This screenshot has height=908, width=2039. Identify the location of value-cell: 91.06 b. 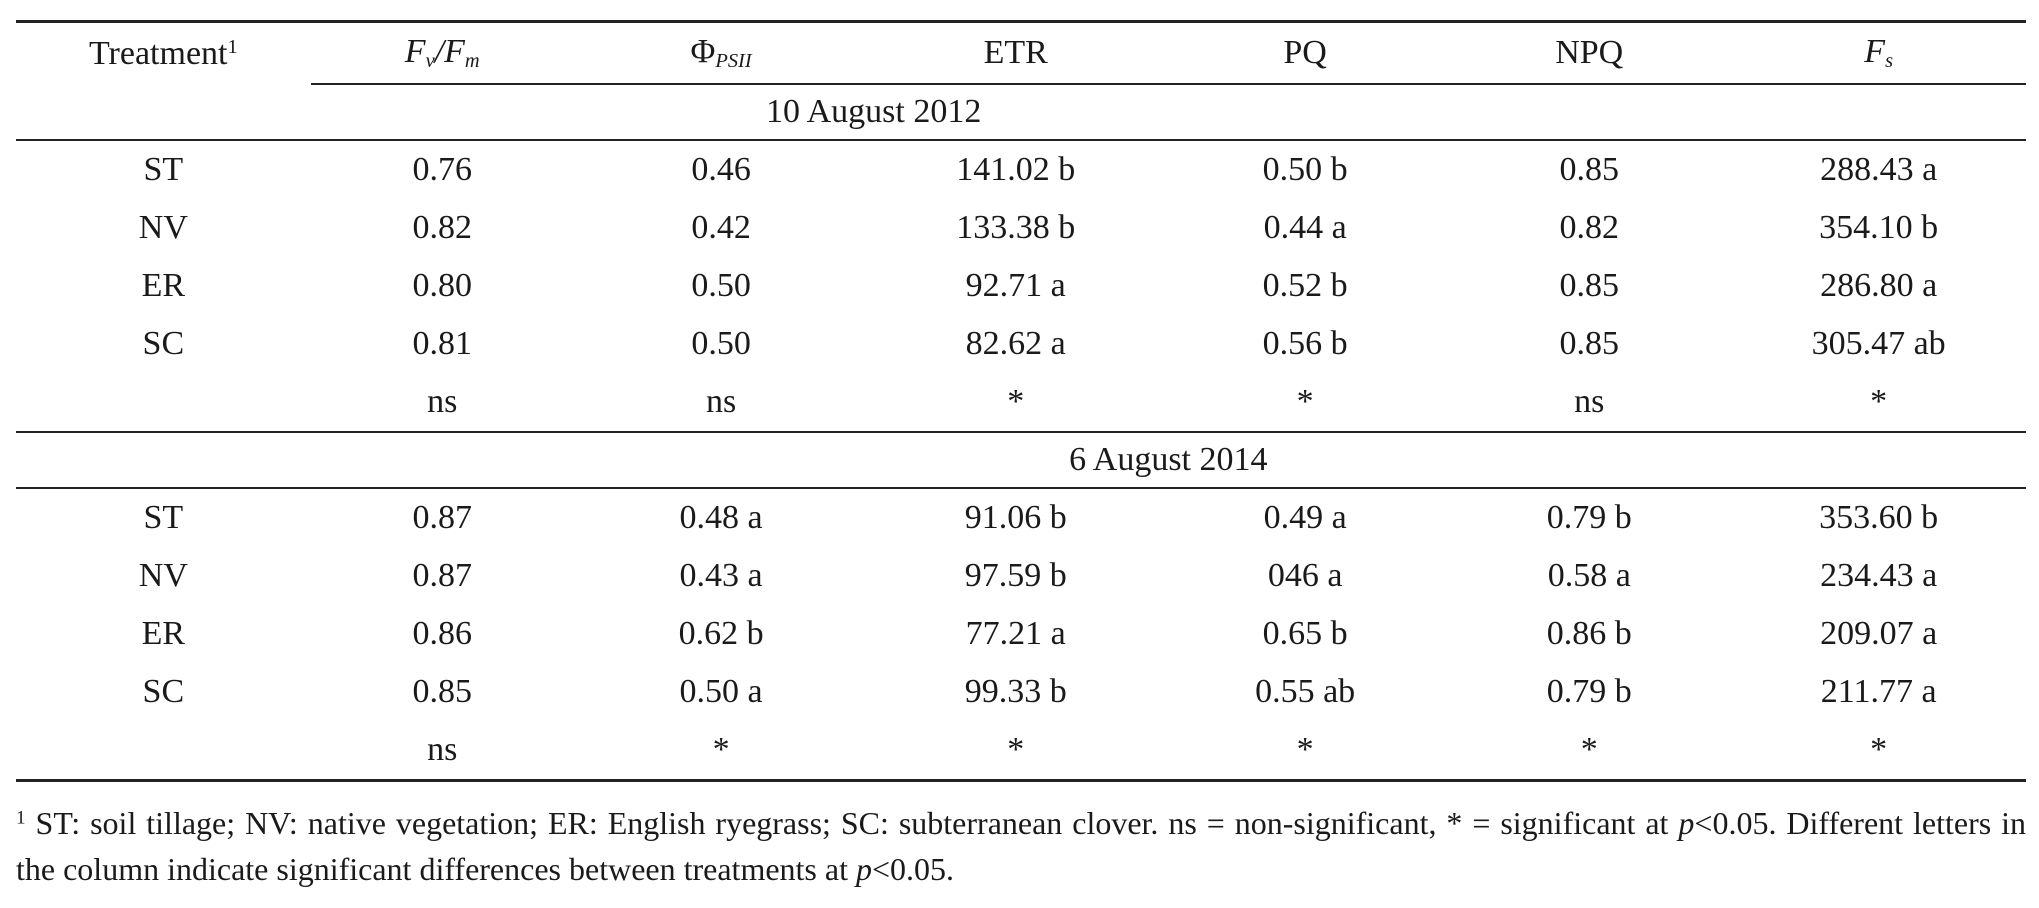
(1015, 517).